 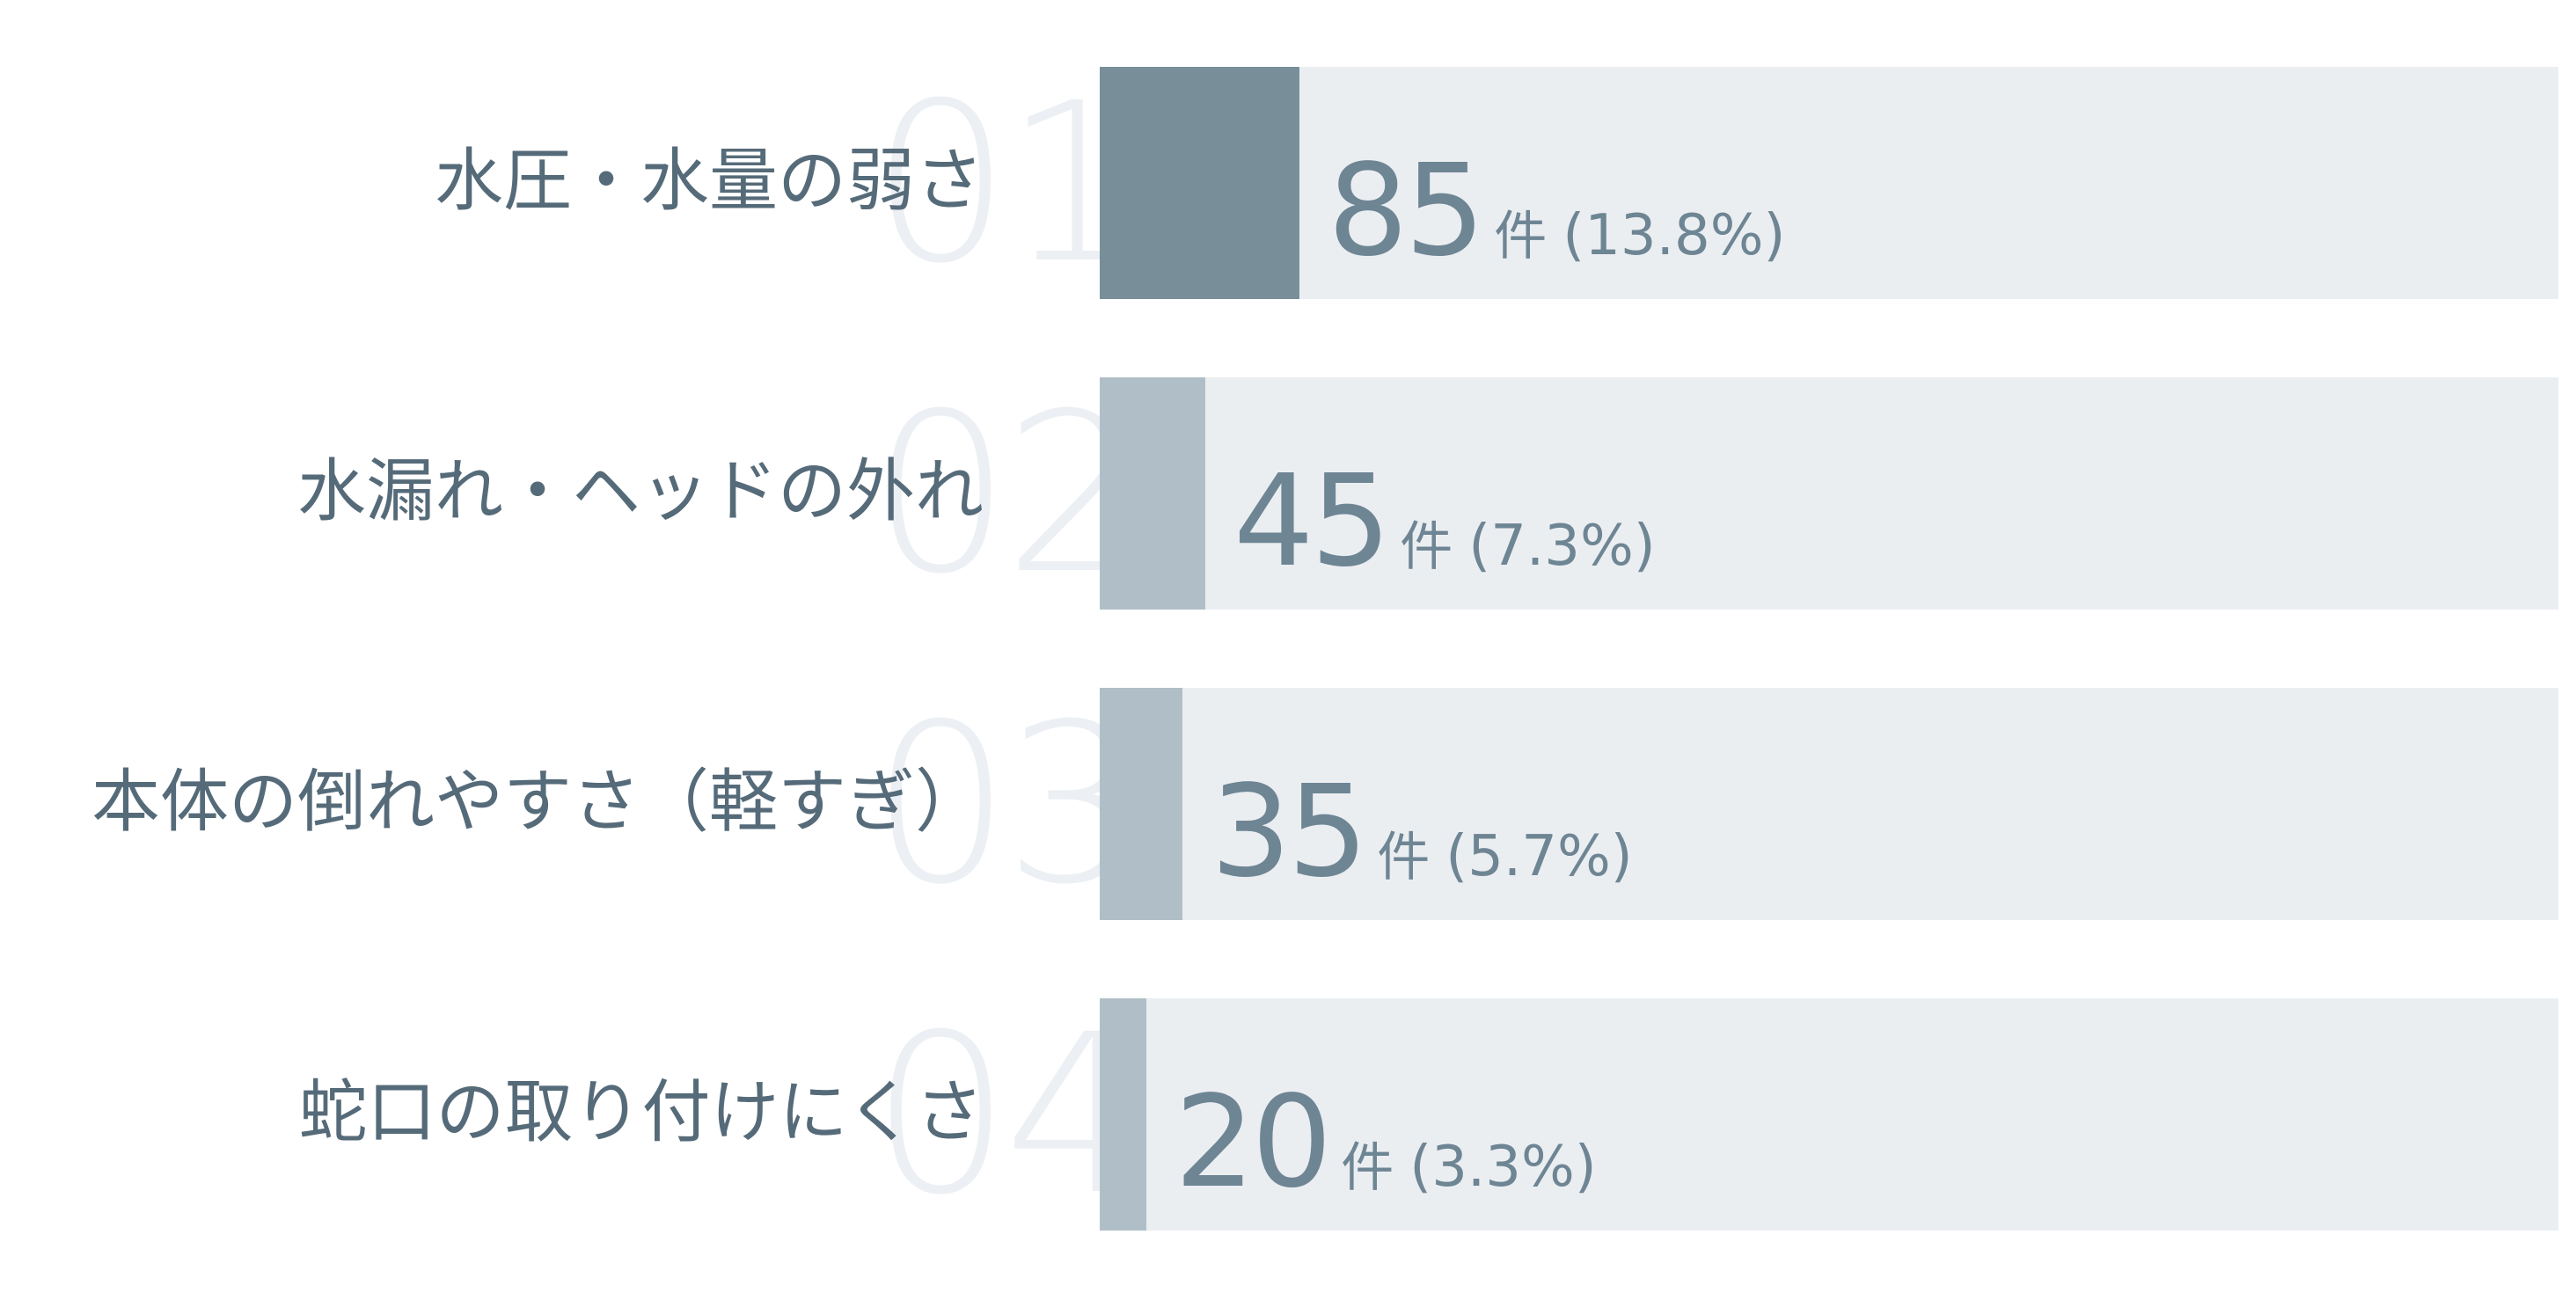 What do you see at coordinates (1008, 1115) in the screenshot?
I see `rank-number: 04` at bounding box center [1008, 1115].